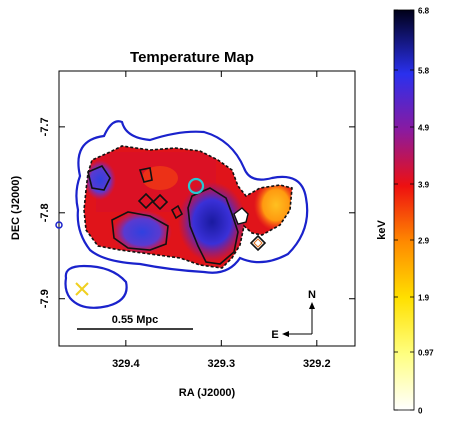 Image resolution: width=474 pixels, height=421 pixels. I want to click on colorbar-label: keV, so click(382, 230).